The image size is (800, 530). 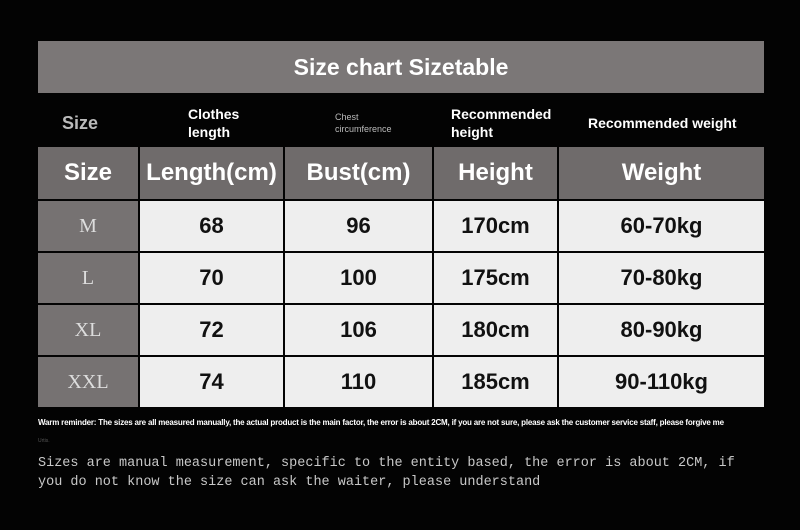 What do you see at coordinates (88, 278) in the screenshot?
I see `cell-size: L` at bounding box center [88, 278].